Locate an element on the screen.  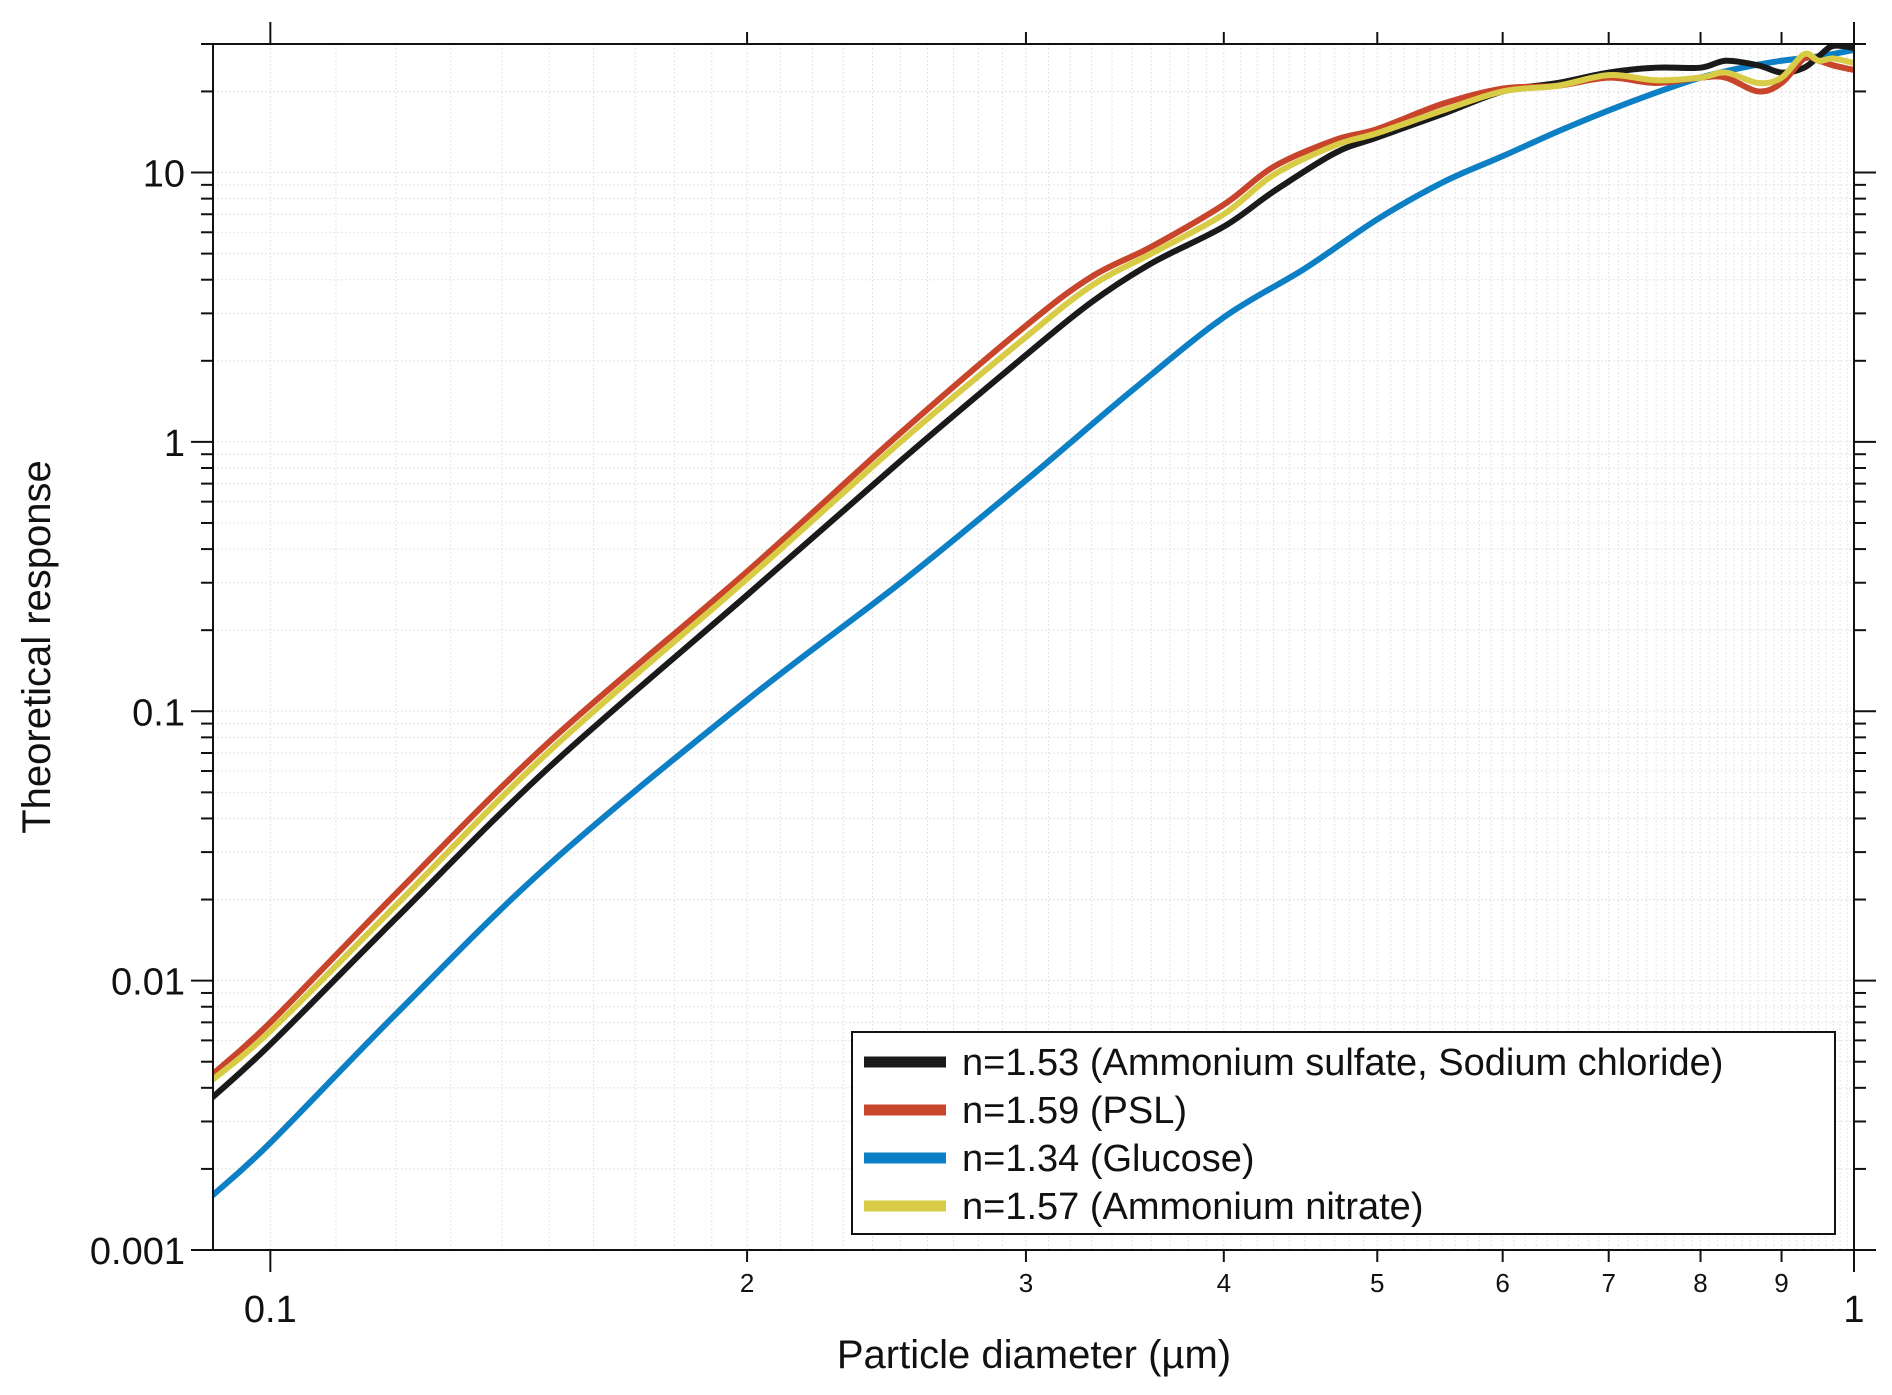
x-major-tick-label-1: 1 is located at coordinates (1853, 1310).